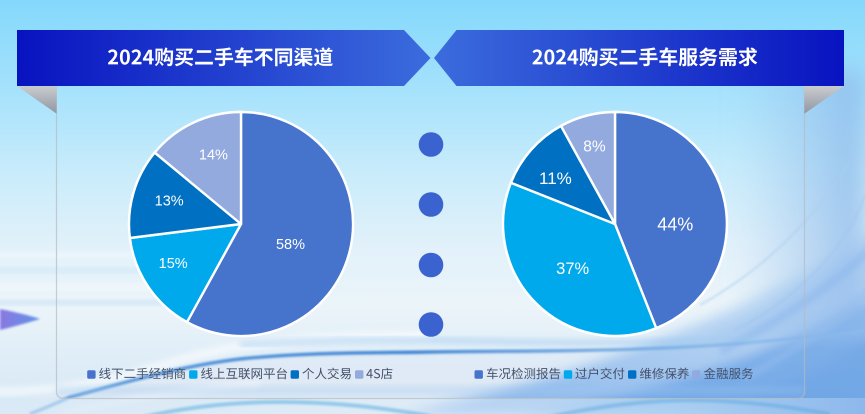 The height and width of the screenshot is (414, 865). What do you see at coordinates (594, 147) in the screenshot?
I see `svg-text: 8%` at bounding box center [594, 147].